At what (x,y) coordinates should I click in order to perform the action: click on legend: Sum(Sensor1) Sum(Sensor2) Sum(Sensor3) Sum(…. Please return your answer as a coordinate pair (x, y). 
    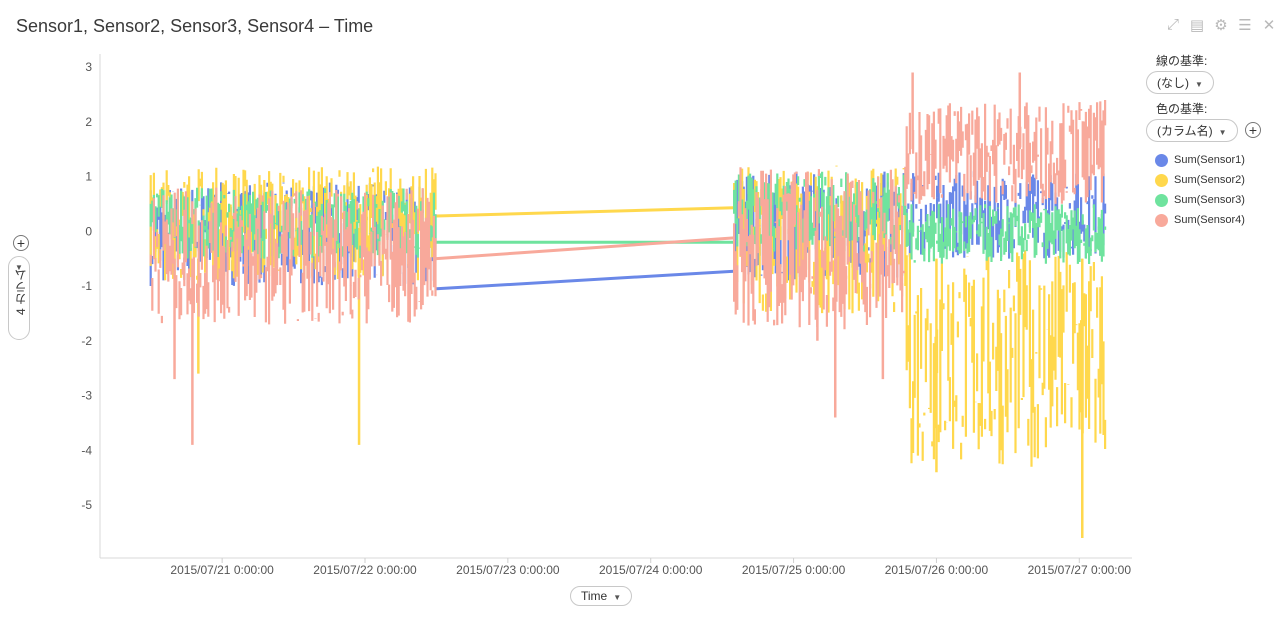
    Looking at the image, I should click on (1200, 190).